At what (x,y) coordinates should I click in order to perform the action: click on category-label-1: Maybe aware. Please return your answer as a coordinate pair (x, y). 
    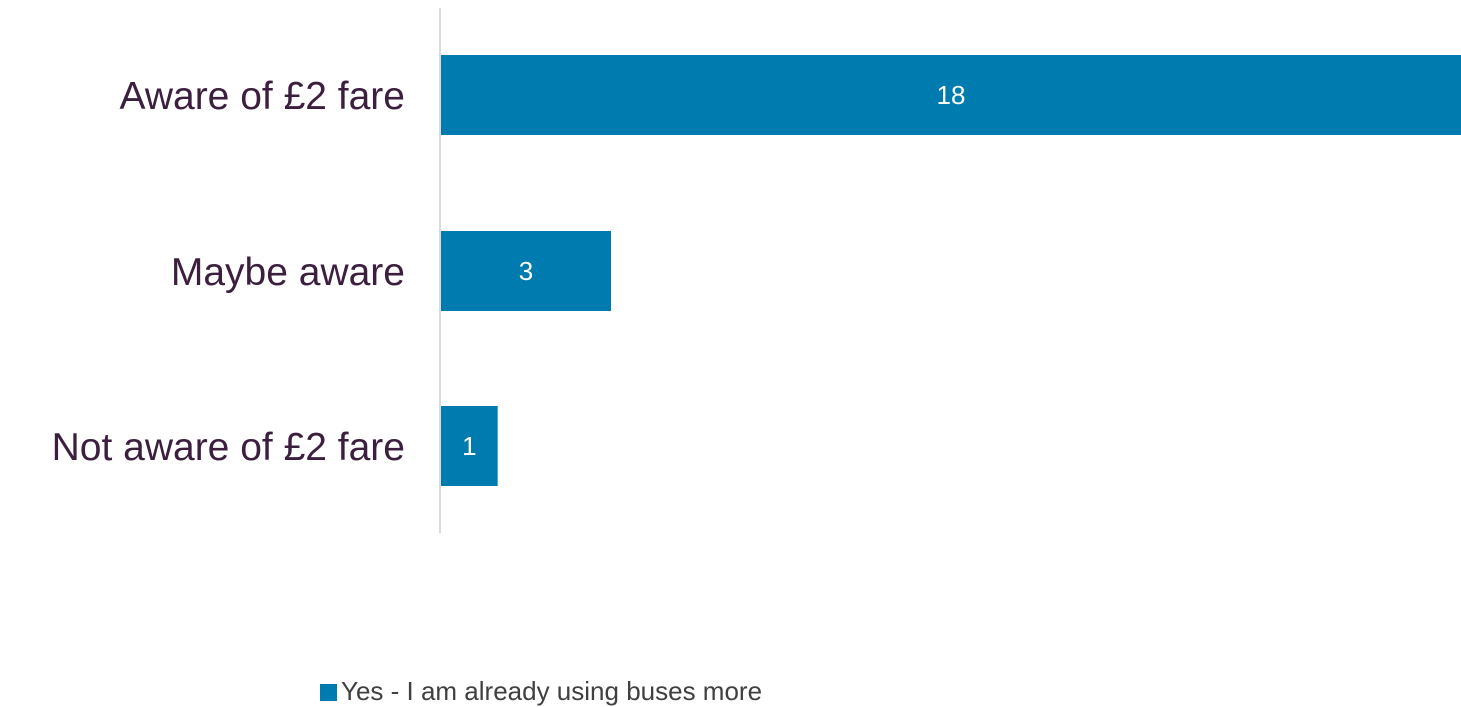
    Looking at the image, I should click on (288, 272).